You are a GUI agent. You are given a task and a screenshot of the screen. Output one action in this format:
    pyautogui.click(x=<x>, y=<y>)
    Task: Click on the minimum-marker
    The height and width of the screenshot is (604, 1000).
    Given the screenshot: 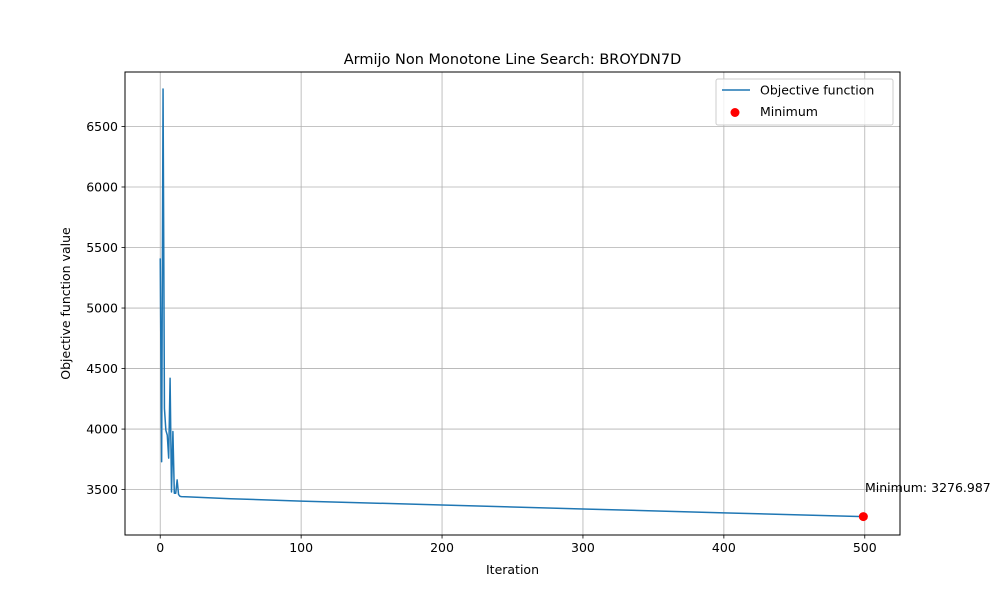 What is the action you would take?
    pyautogui.click(x=863, y=517)
    